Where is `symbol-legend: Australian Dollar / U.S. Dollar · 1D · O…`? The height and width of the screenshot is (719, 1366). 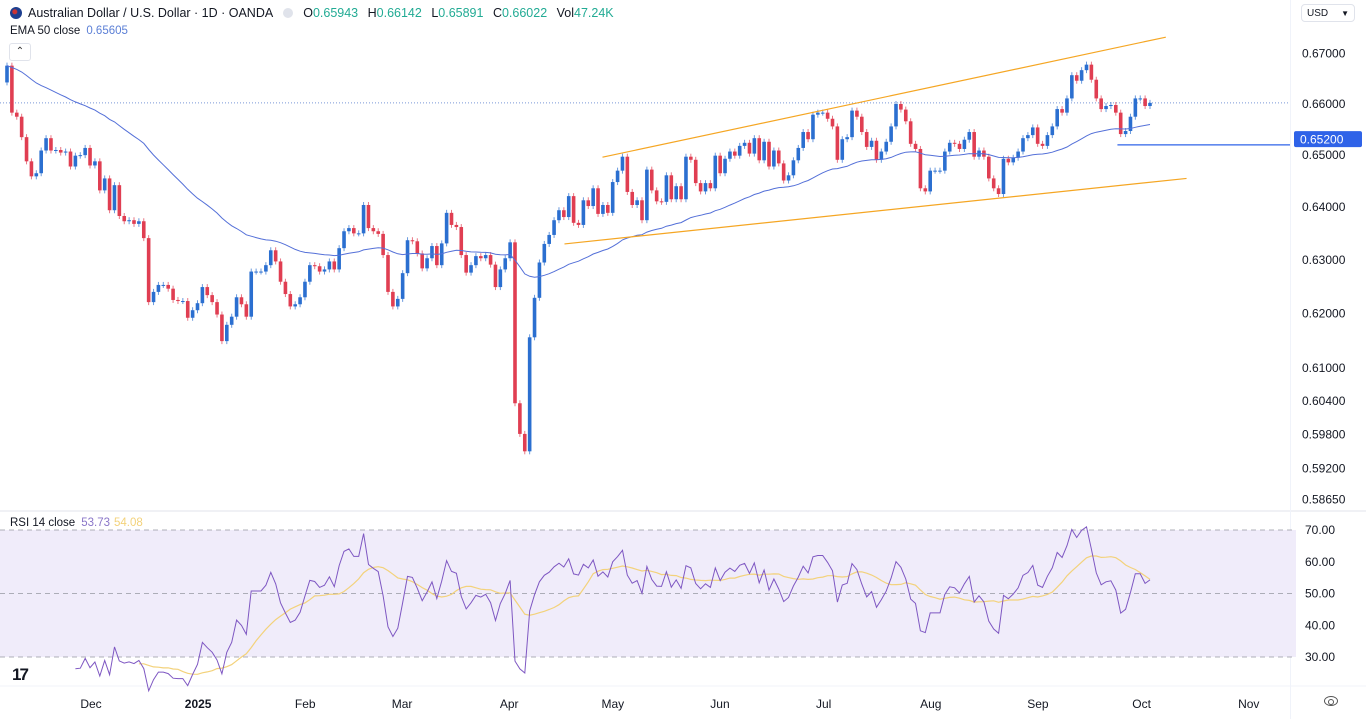 symbol-legend: Australian Dollar / U.S. Dollar · 1D · O… is located at coordinates (312, 13).